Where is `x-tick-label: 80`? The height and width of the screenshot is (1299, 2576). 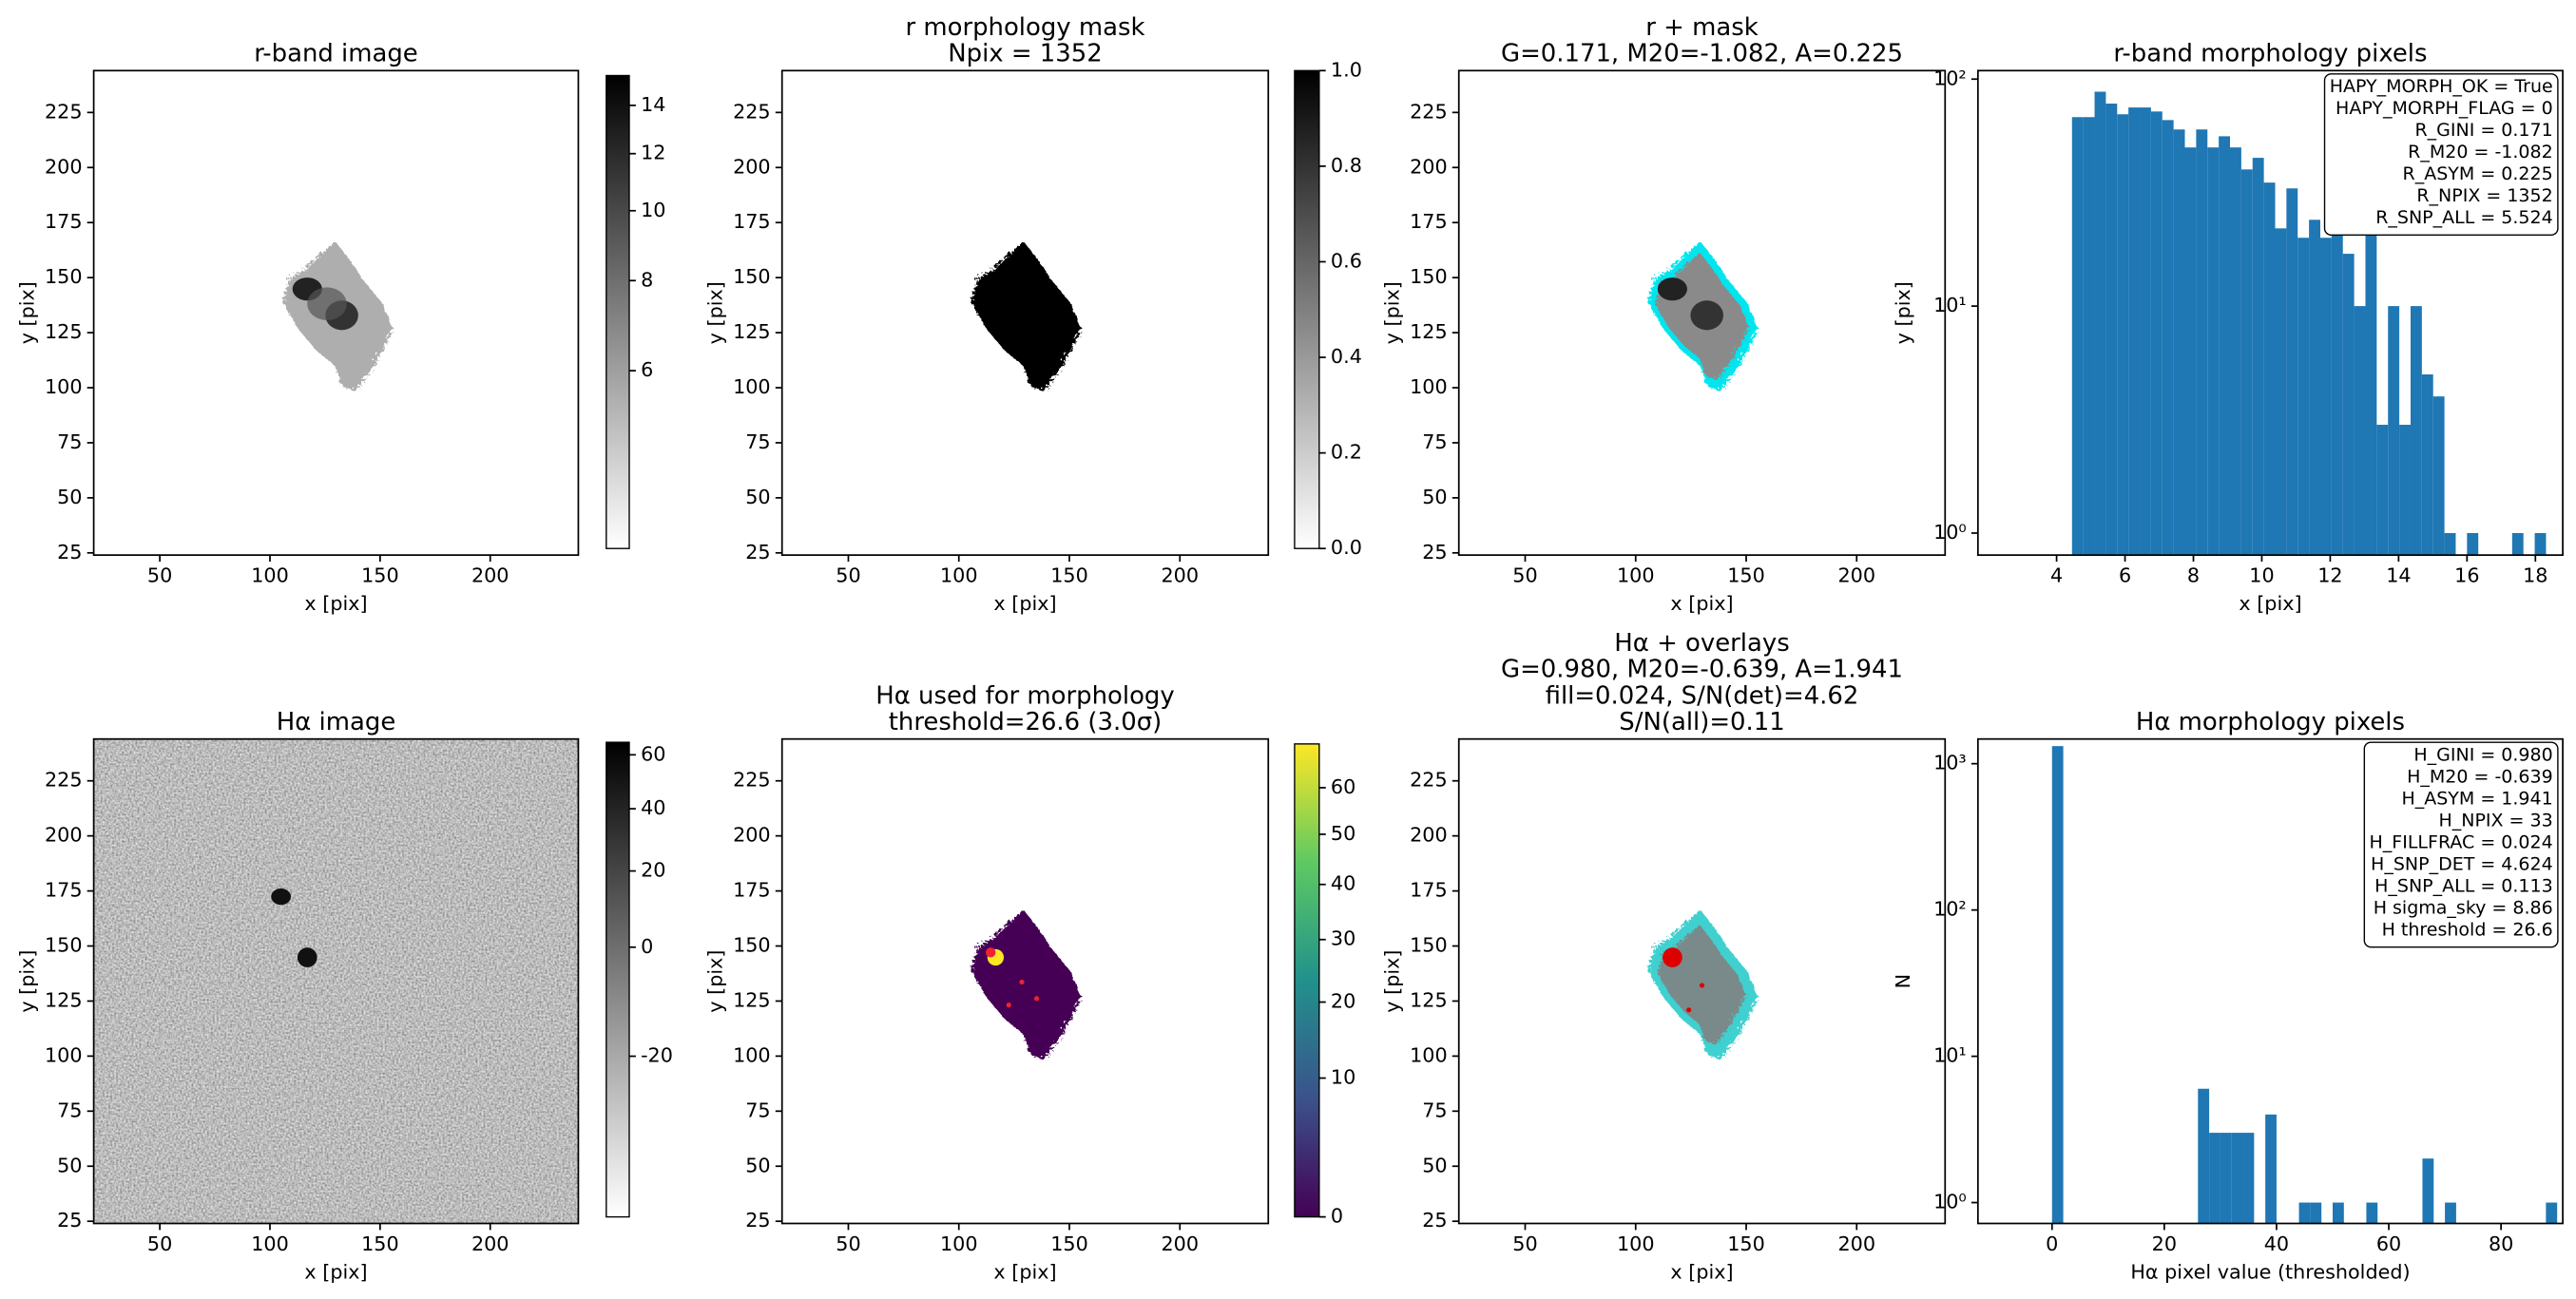 x-tick-label: 80 is located at coordinates (2501, 1243).